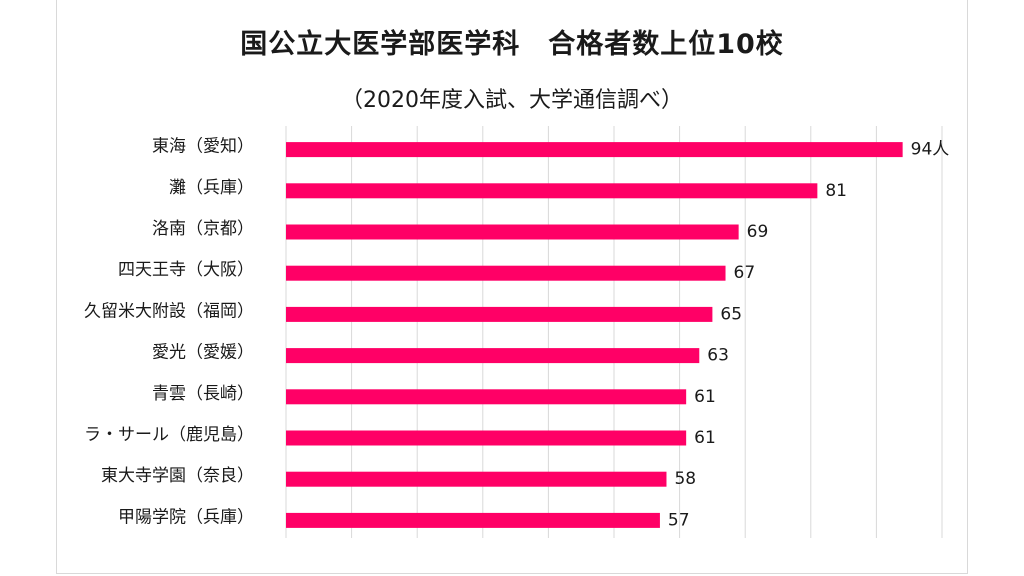 Image resolution: width=1024 pixels, height=576 pixels. What do you see at coordinates (186, 517) in the screenshot?
I see `category-label: 甲陽学院（兵庫）` at bounding box center [186, 517].